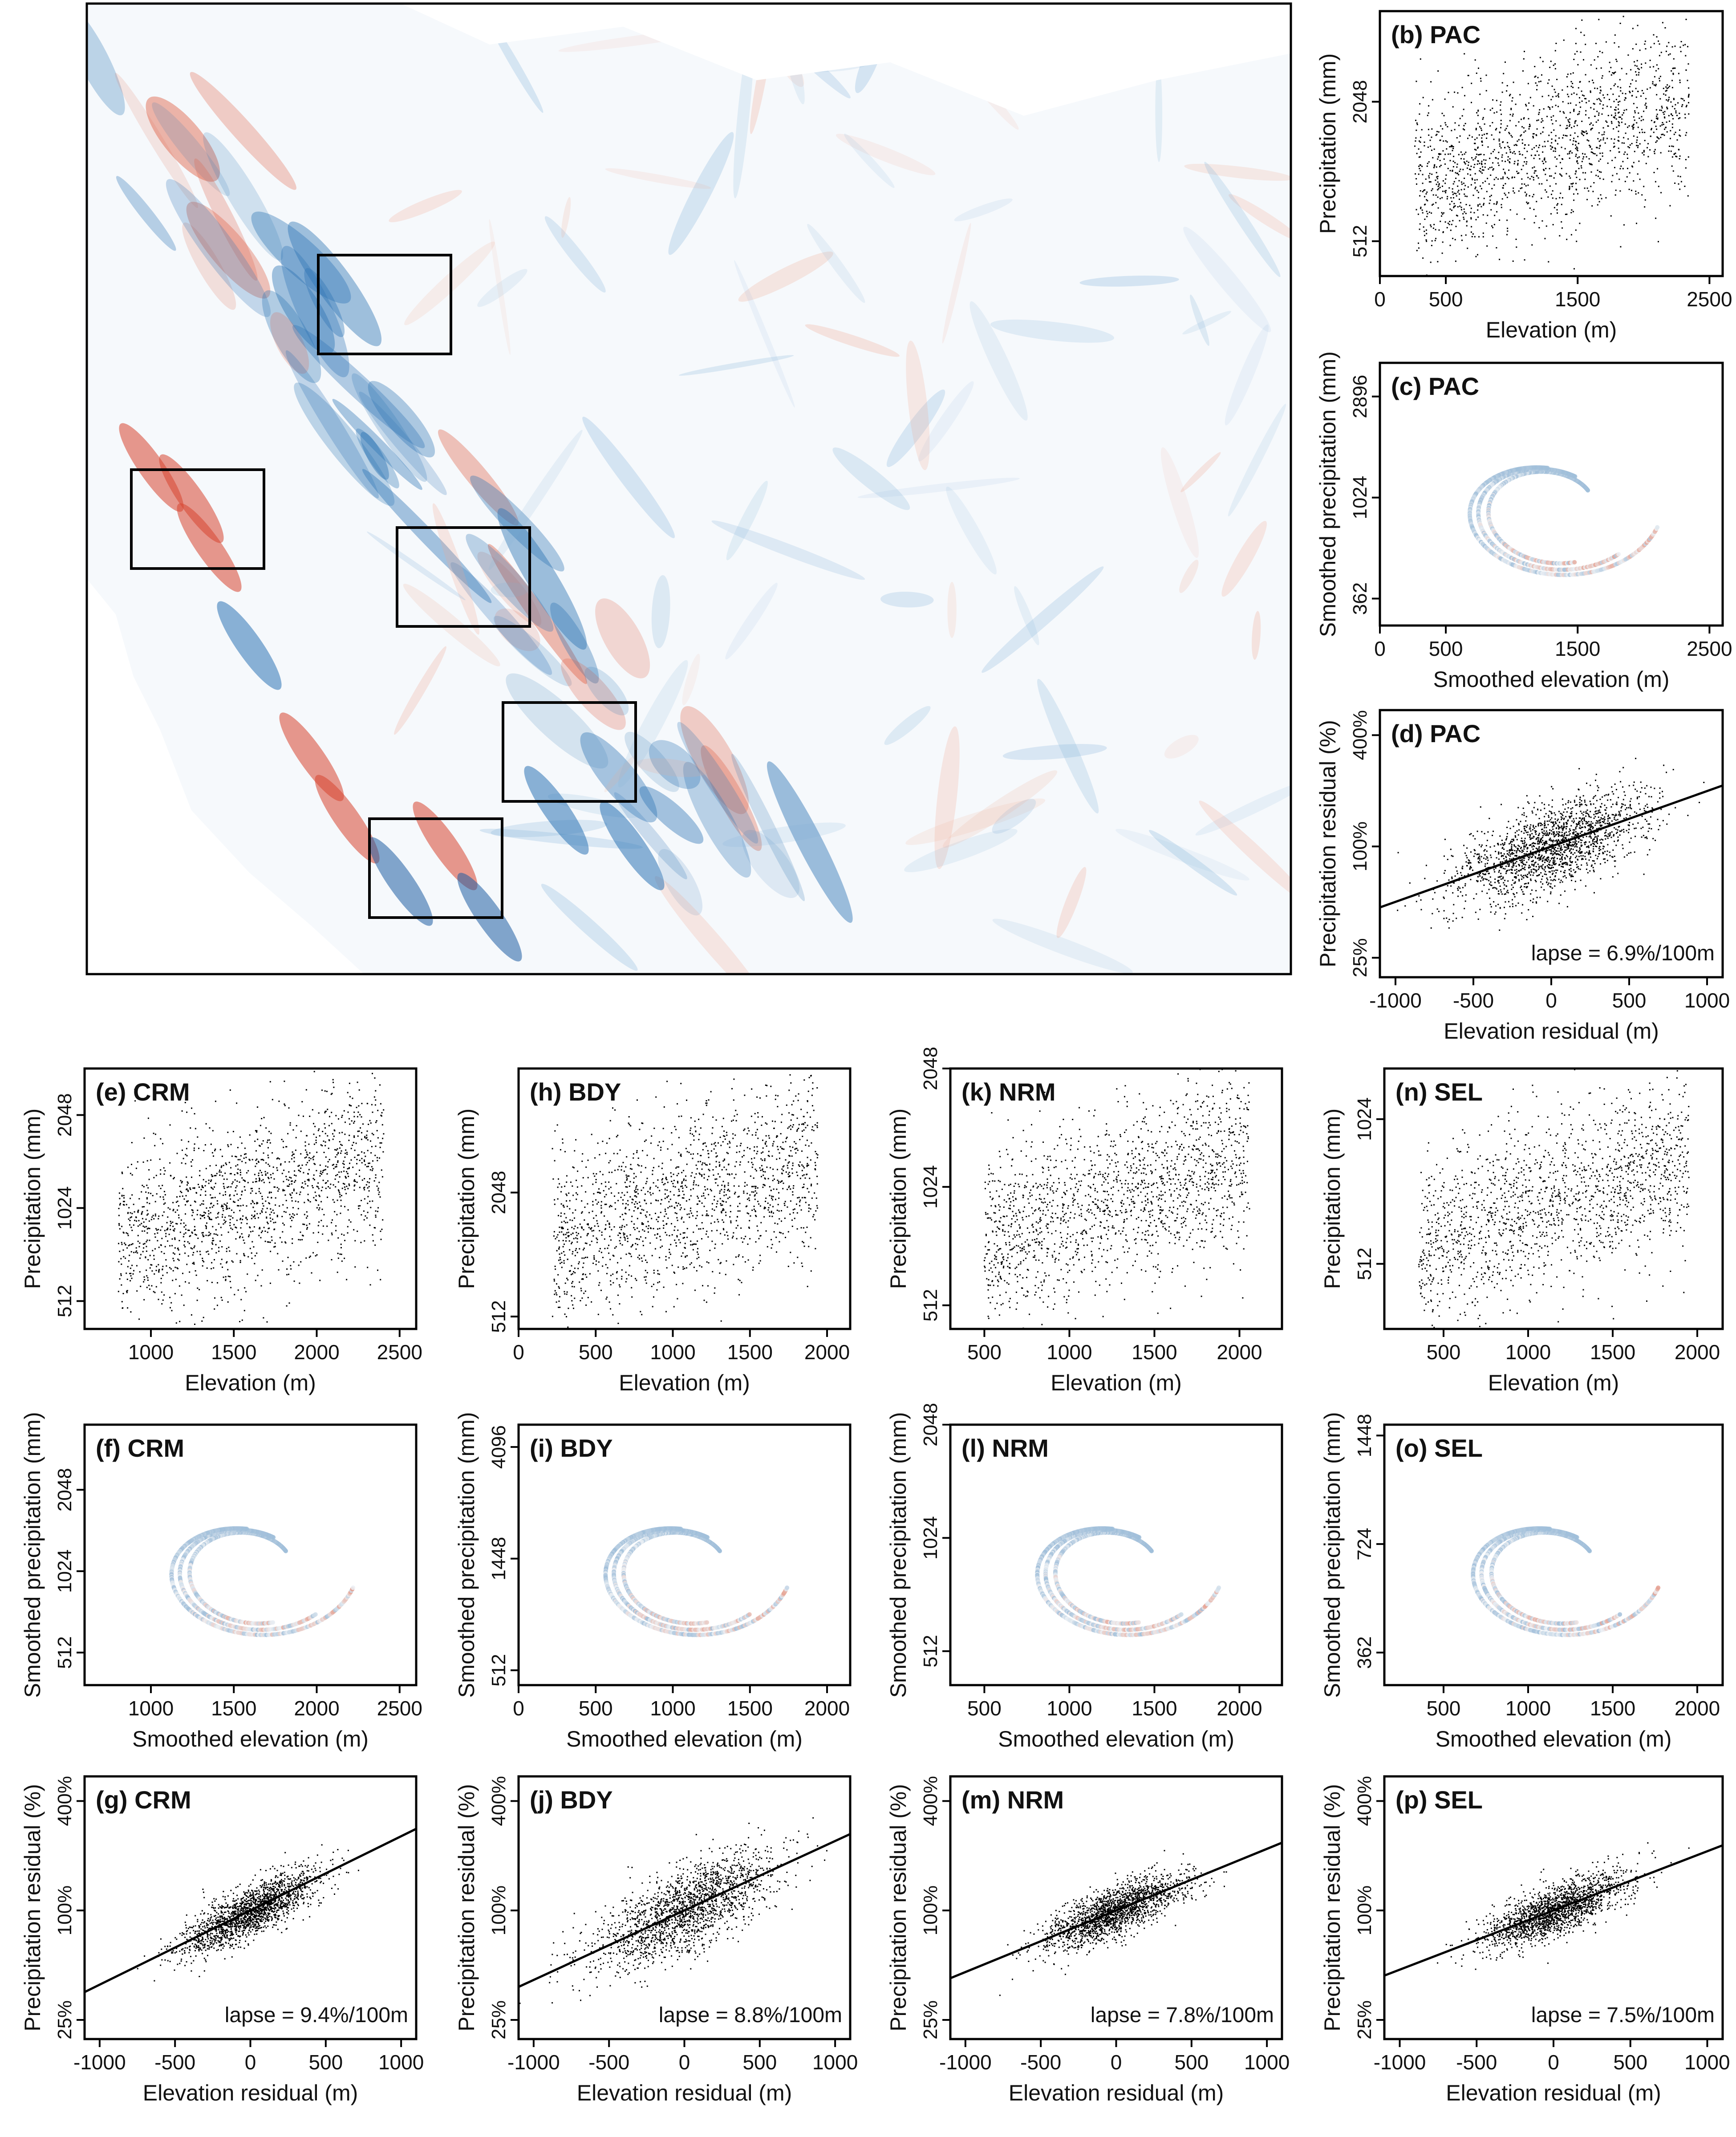 The height and width of the screenshot is (2137, 1736). Describe the element at coordinates (575, 1092) in the screenshot. I see `panel-title: (h) BDY` at that location.